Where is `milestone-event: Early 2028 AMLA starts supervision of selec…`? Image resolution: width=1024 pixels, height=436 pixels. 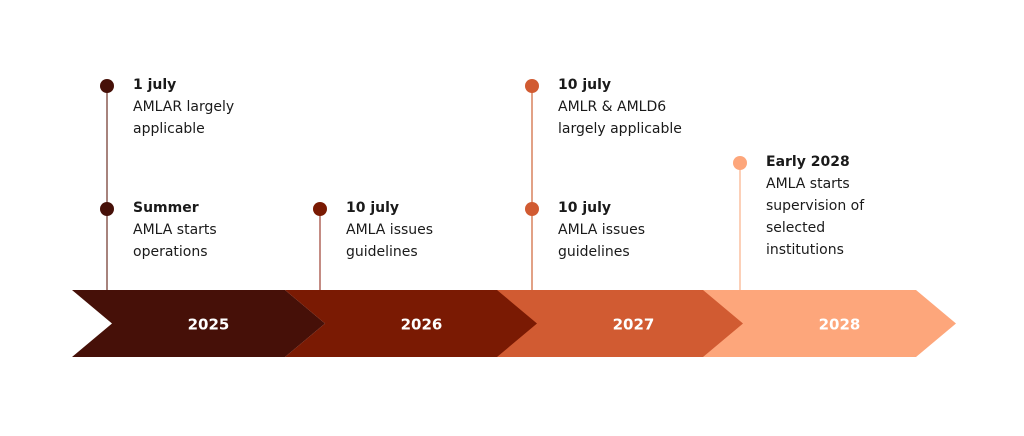 milestone-event: Early 2028 AMLA starts supervision of selec… is located at coordinates (815, 206).